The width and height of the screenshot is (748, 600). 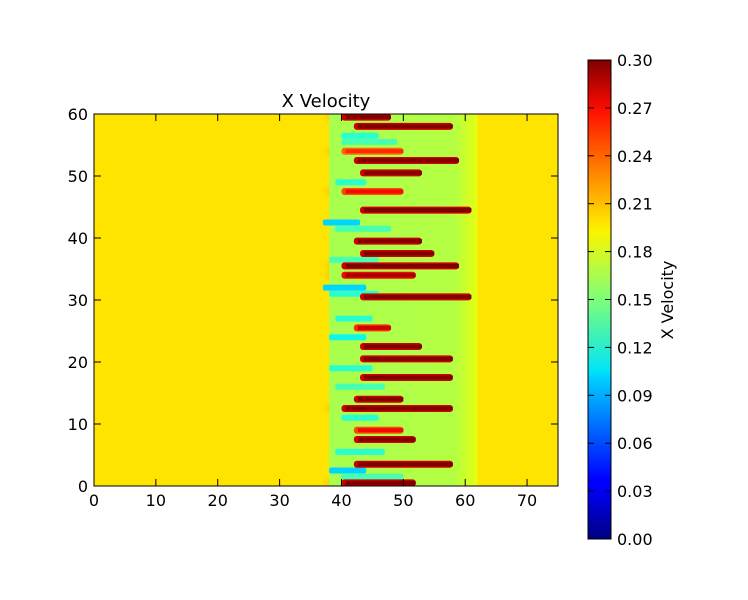 I want to click on colorbar-label: X Velocity, so click(x=667, y=300).